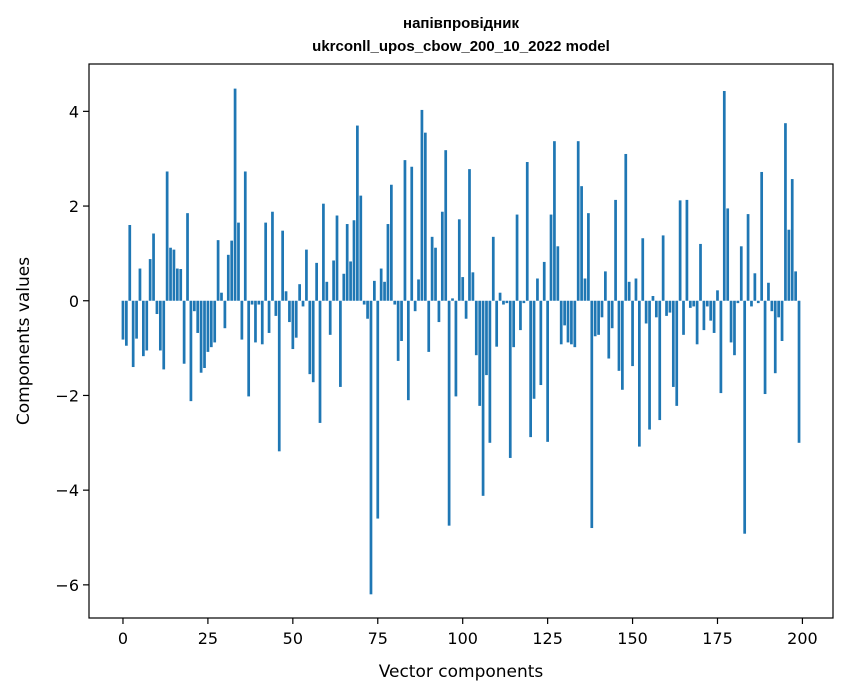  Describe the element at coordinates (208, 638) in the screenshot. I see `x-tick-label: 25` at that location.